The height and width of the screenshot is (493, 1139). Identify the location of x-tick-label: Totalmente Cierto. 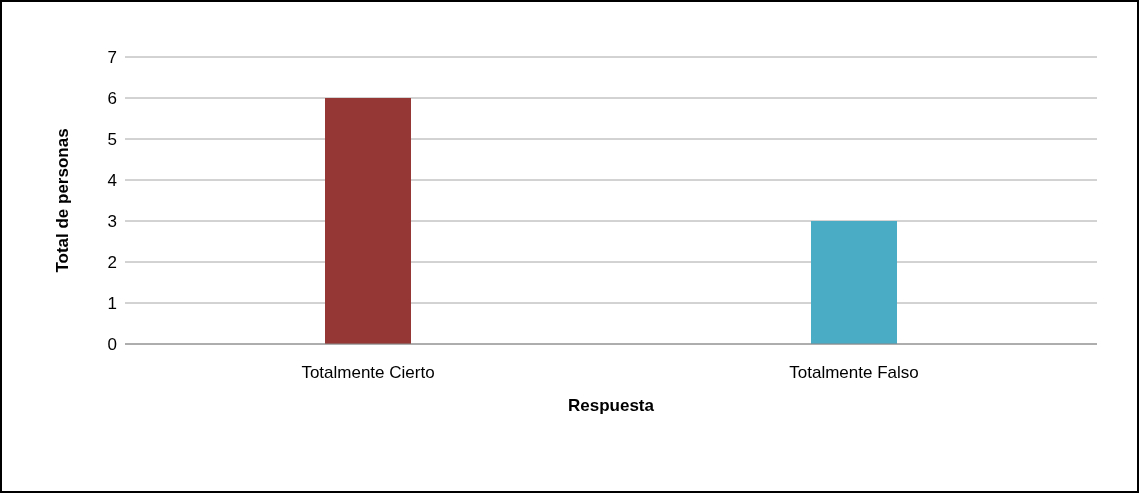
(368, 373).